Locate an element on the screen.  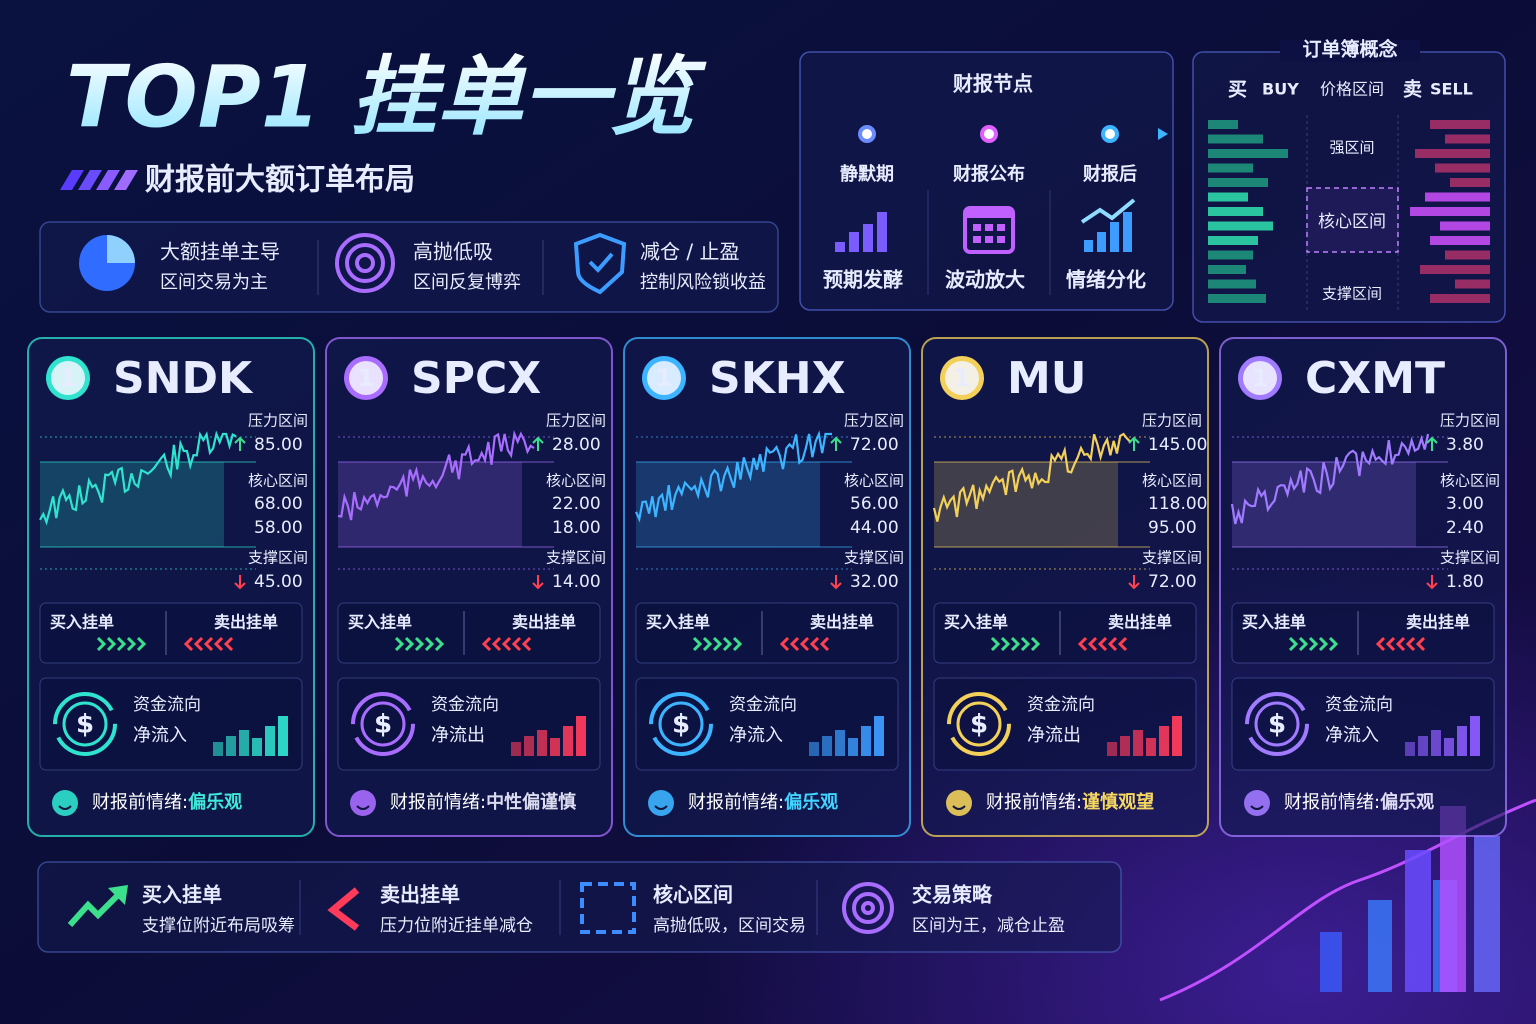
sentiment-label: 财报前情绪: is located at coordinates (1332, 802).